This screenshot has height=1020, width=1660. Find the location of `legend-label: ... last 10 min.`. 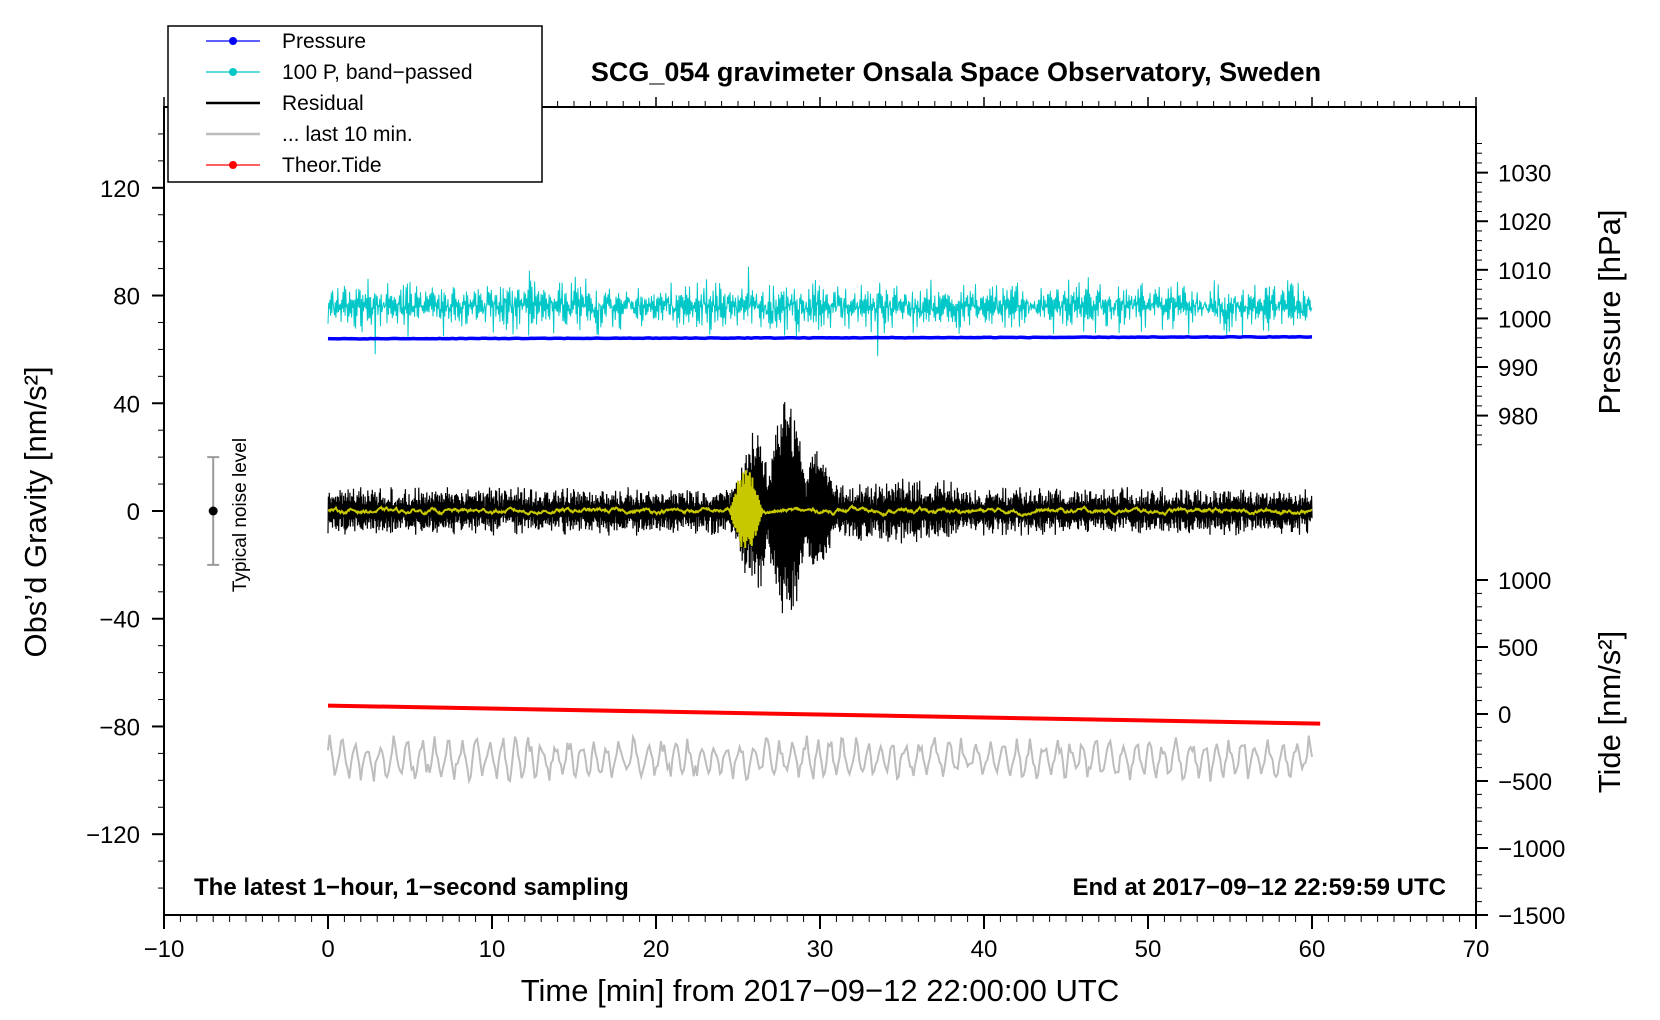

legend-label: ... last 10 min. is located at coordinates (347, 134).